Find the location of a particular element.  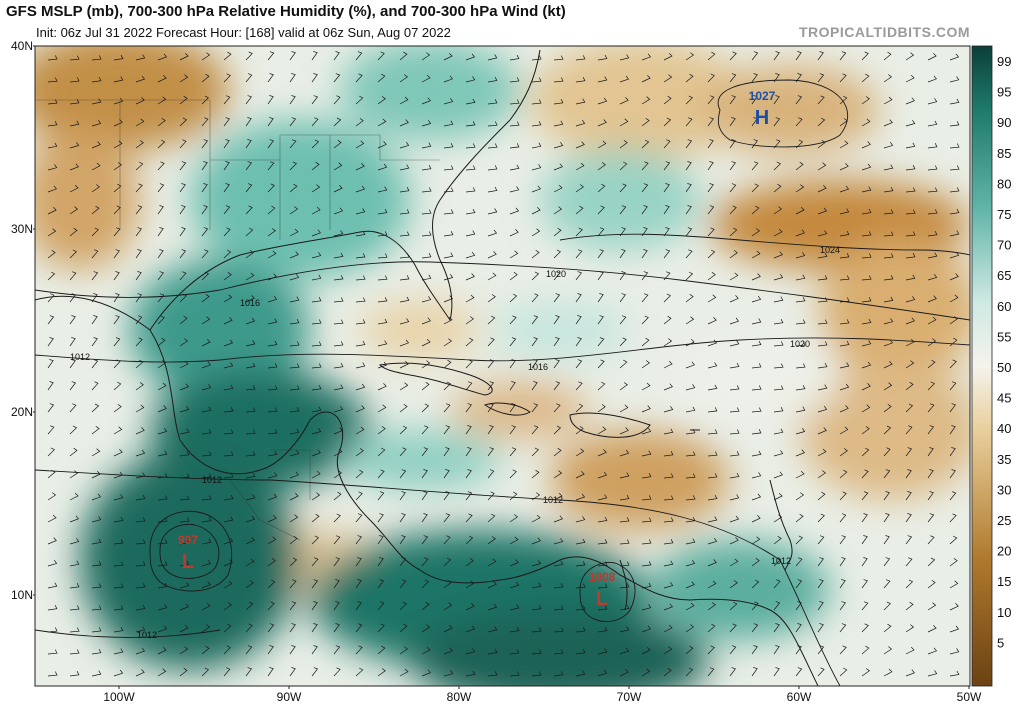

low-pressure-symbol: L is located at coordinates (188, 562).